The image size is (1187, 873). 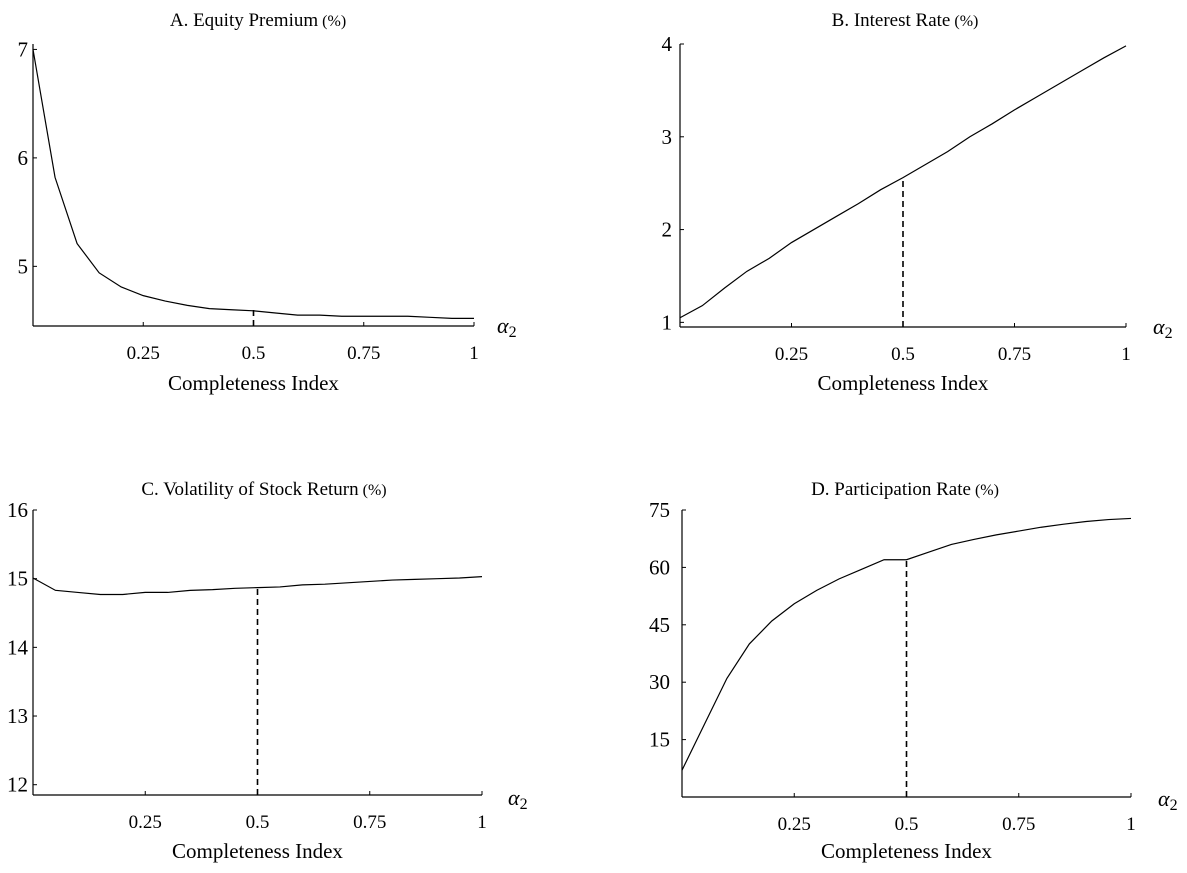 What do you see at coordinates (667, 230) in the screenshot?
I see `y-tick-label: 2` at bounding box center [667, 230].